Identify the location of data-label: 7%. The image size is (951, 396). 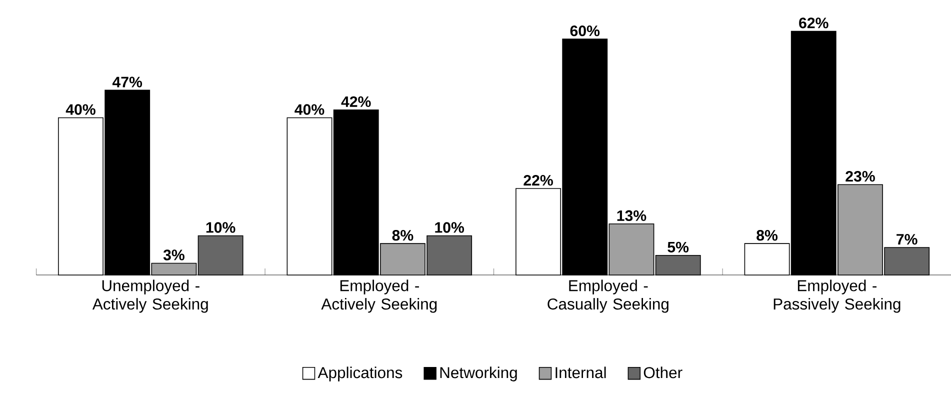
(907, 239).